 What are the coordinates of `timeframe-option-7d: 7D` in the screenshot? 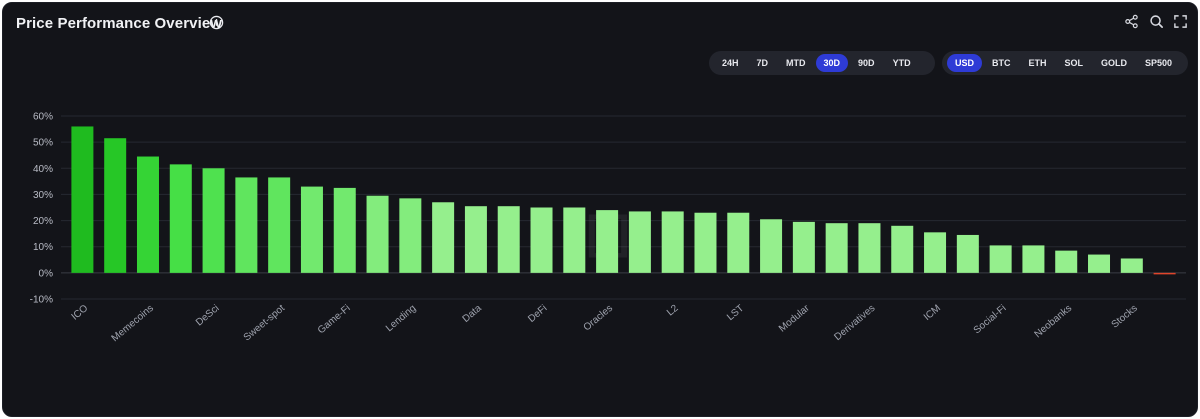 It's located at (762, 63).